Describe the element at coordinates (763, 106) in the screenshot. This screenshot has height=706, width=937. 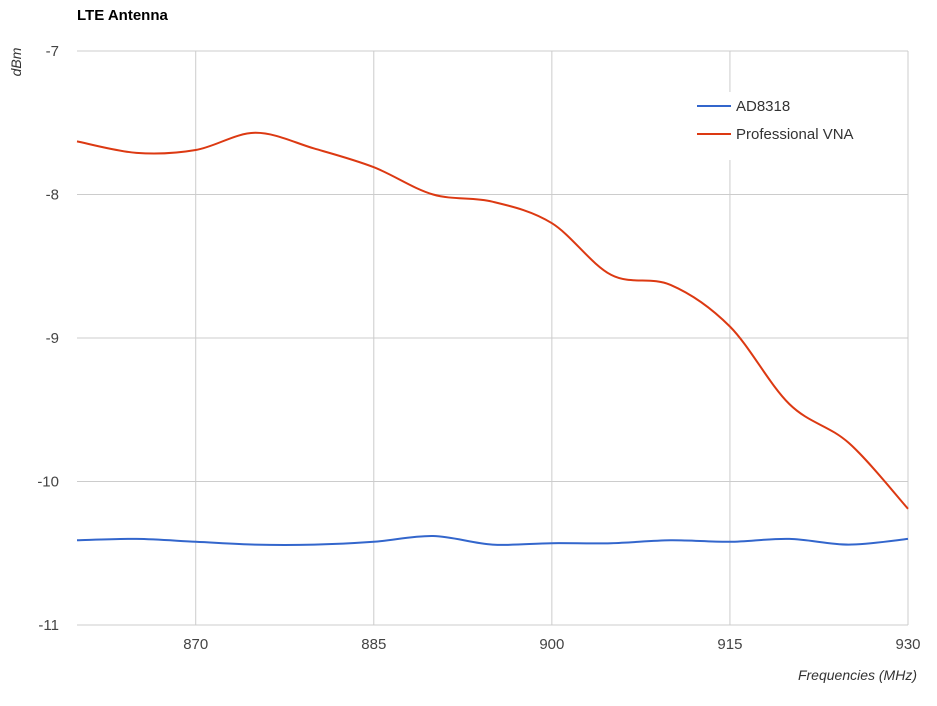
I see `legend-label: AD8318` at that location.